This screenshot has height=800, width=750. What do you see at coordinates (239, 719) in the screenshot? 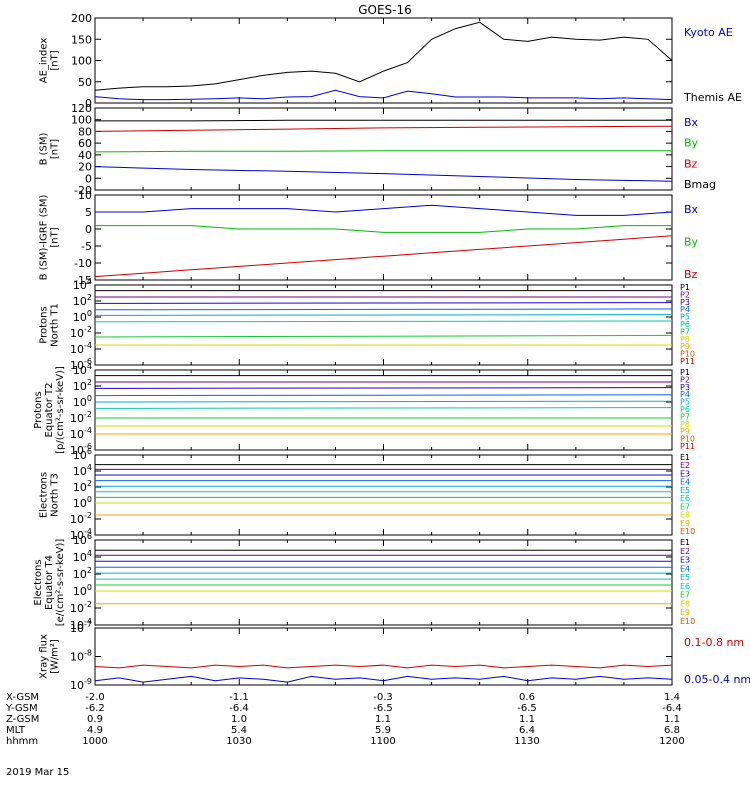
I see `orbit-value: 1.0` at bounding box center [239, 719].